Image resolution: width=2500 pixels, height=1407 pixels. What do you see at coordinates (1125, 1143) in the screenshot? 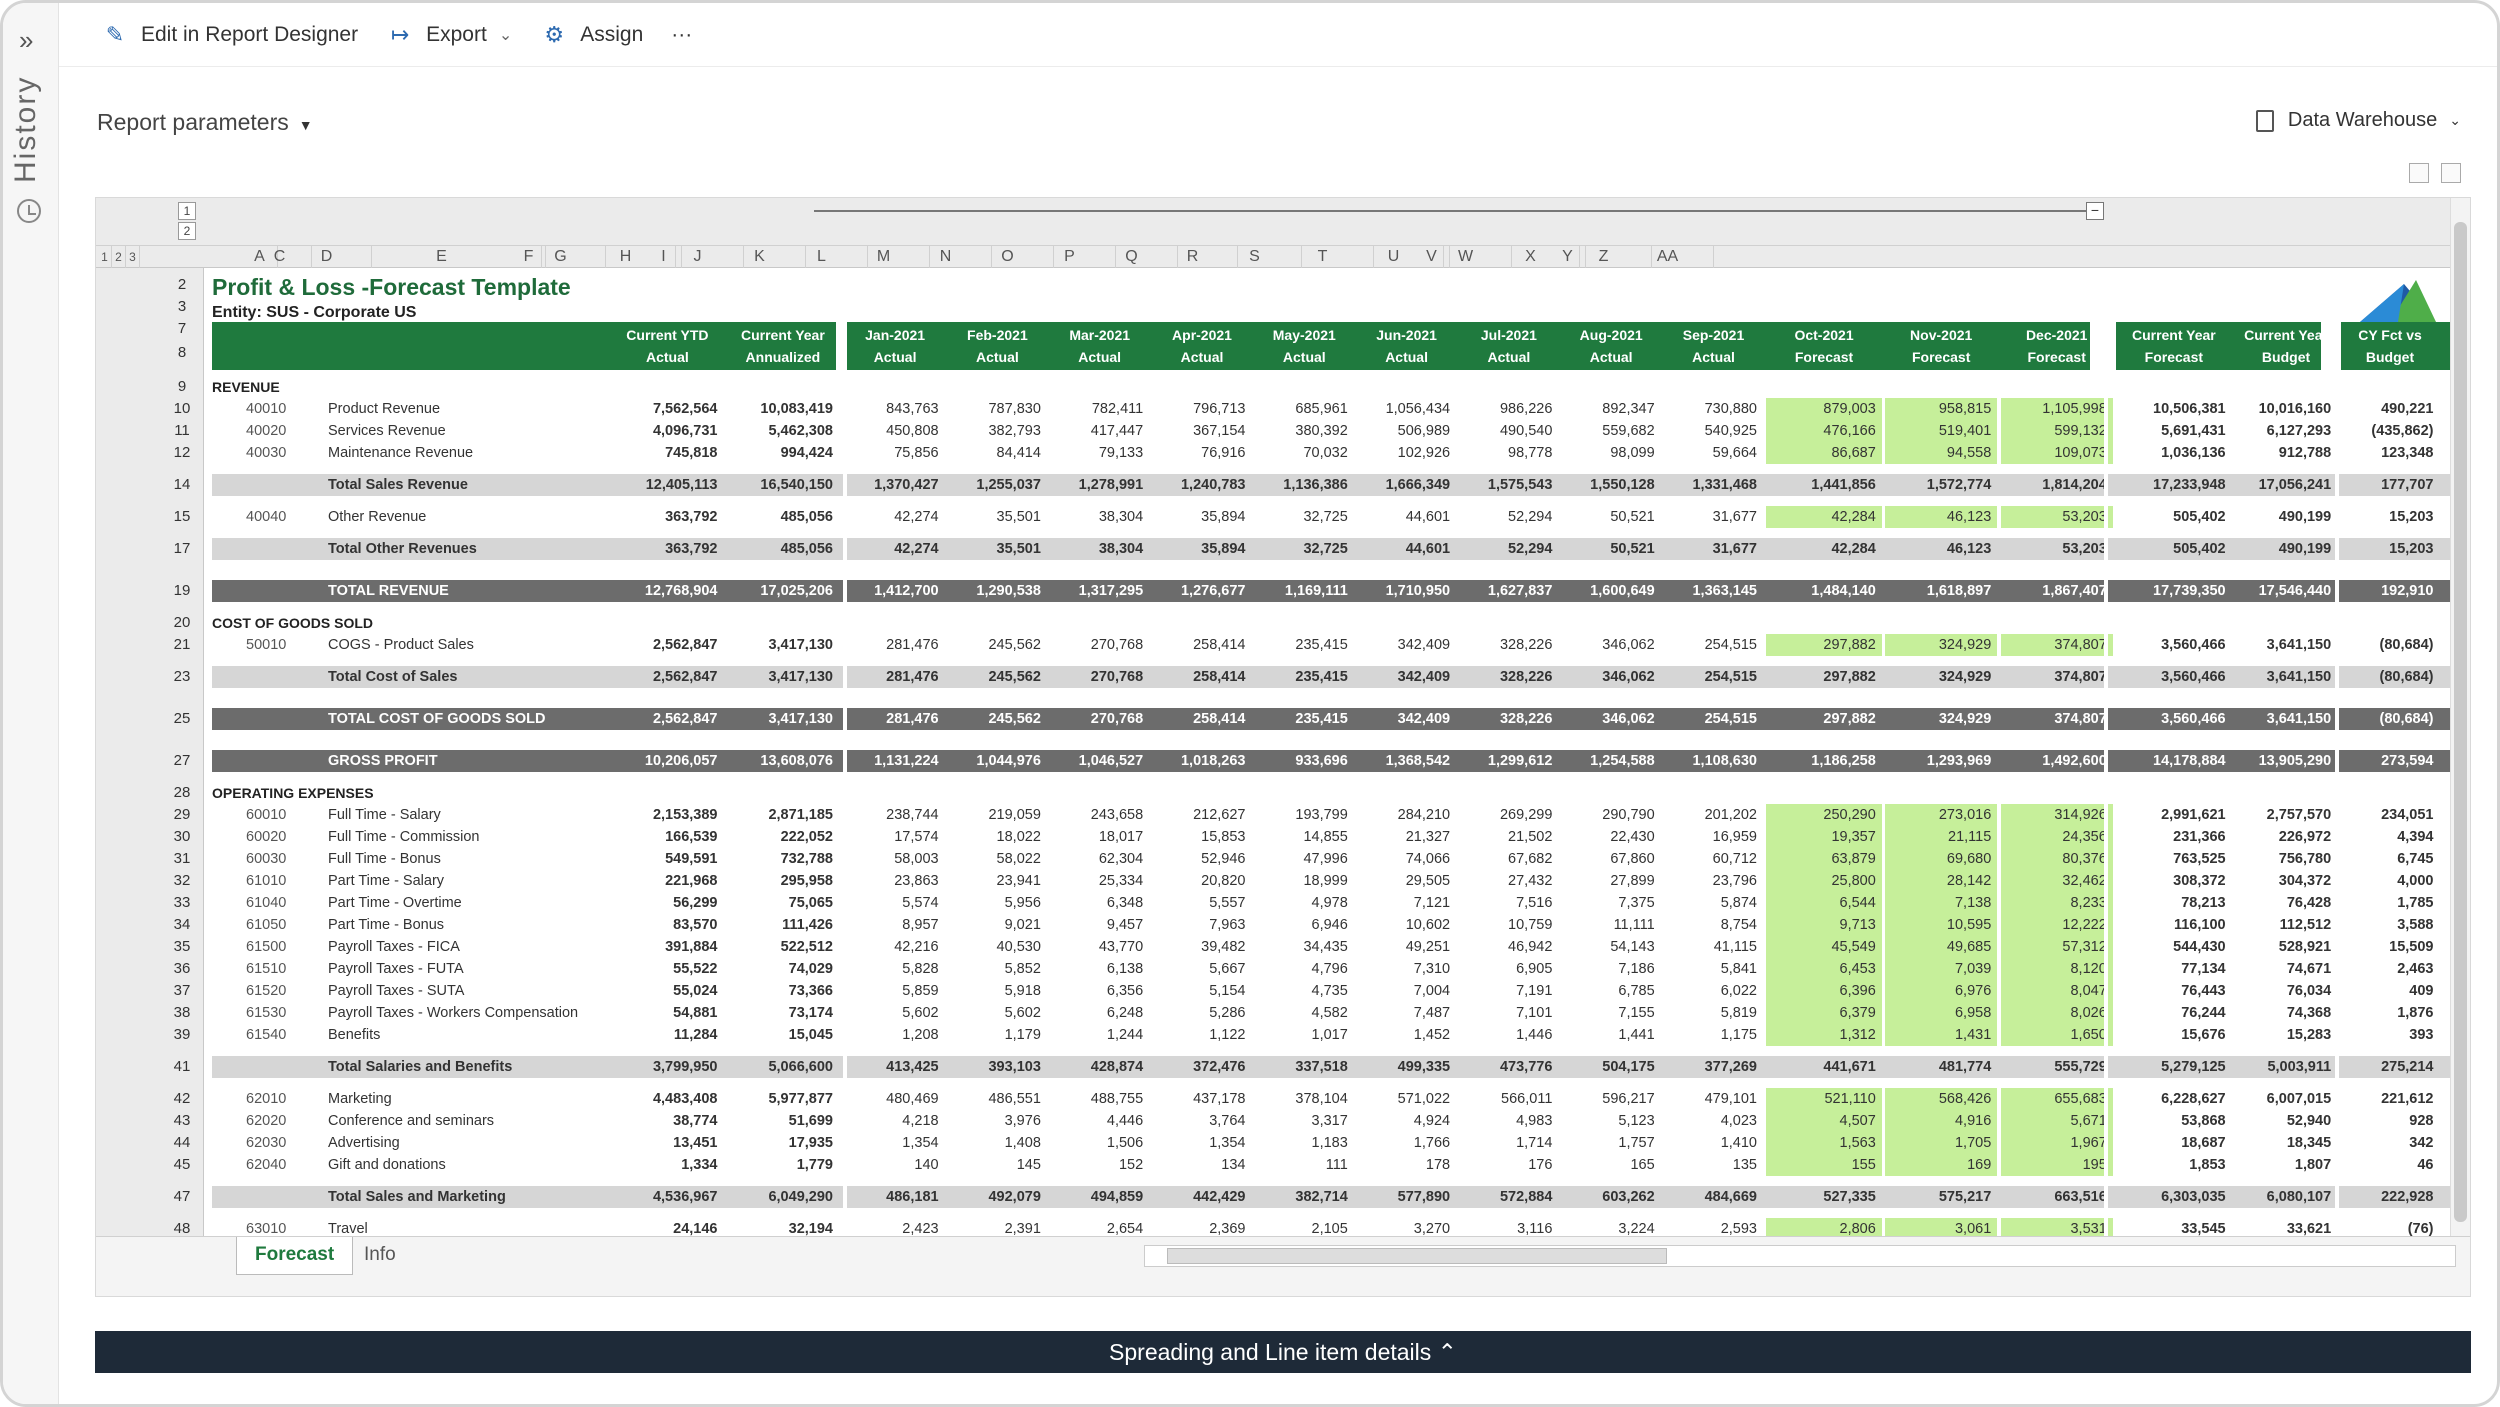
I see `value-cell: 1,506` at bounding box center [1125, 1143].